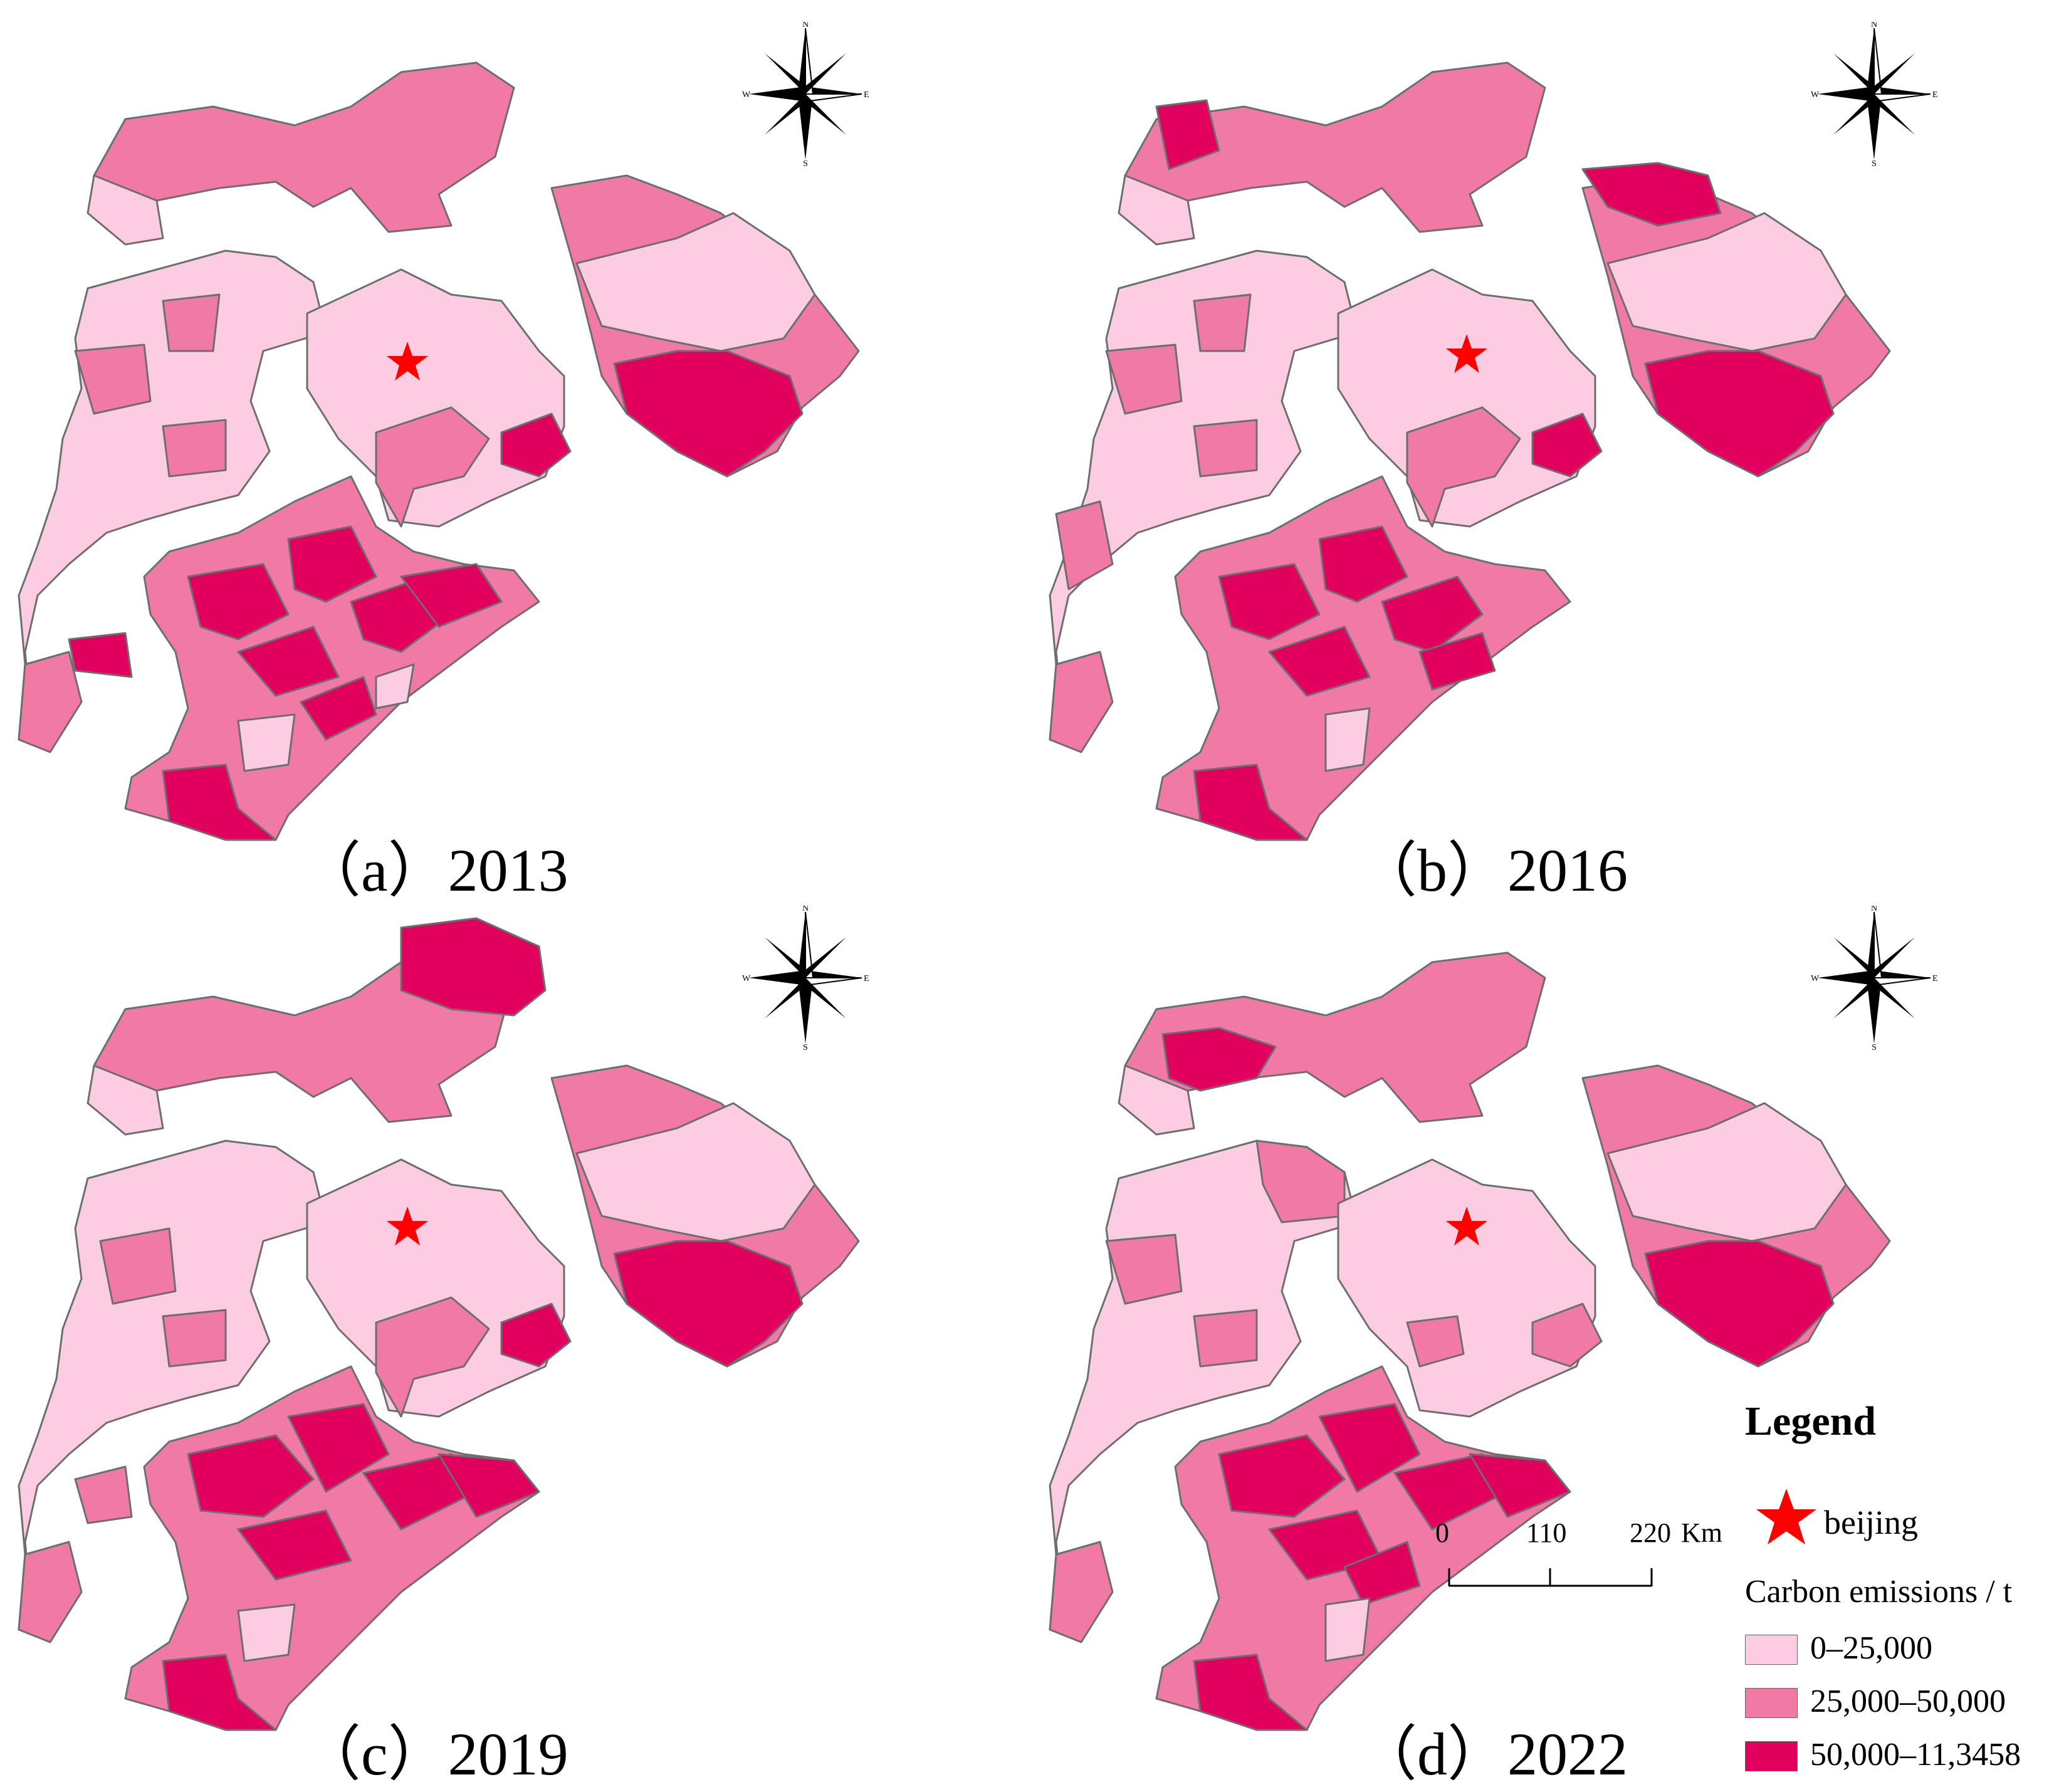 This screenshot has width=2059, height=1792. I want to click on beijing-star-marker-2022, so click(1466, 1226).